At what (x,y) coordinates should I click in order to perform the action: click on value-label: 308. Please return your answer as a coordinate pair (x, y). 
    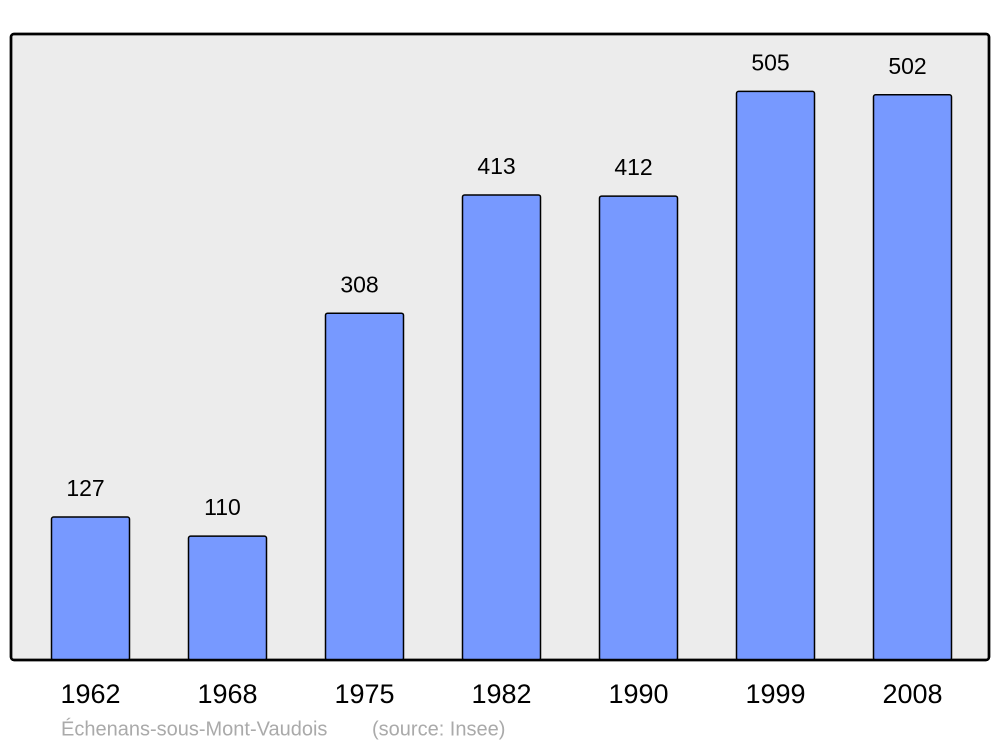
    Looking at the image, I should click on (359, 284).